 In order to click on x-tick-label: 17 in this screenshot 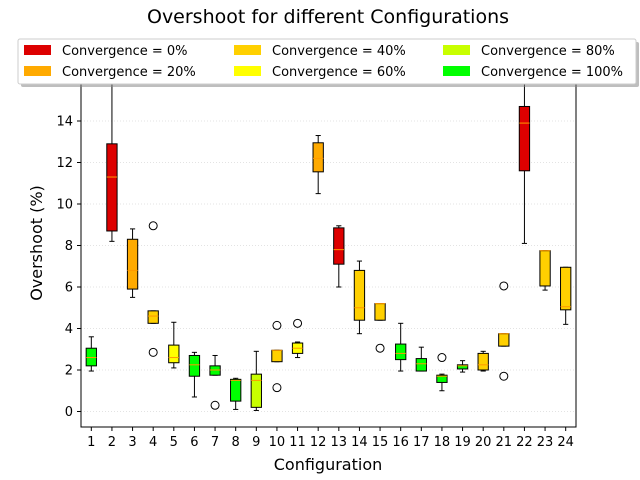, I will do `click(421, 442)`.